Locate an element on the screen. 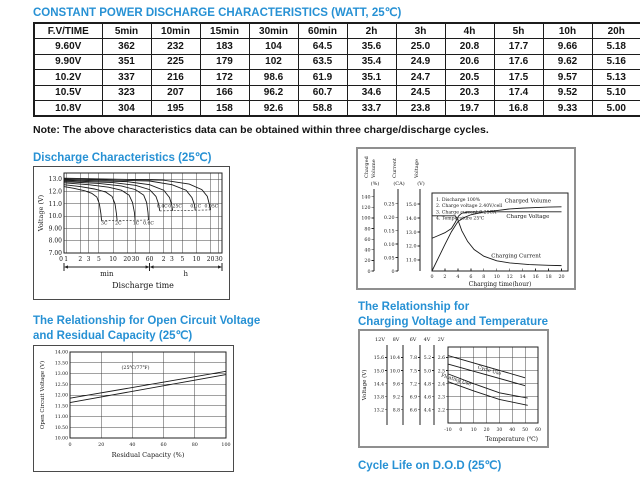  svg-text: Discharge time is located at coordinates (143, 285).